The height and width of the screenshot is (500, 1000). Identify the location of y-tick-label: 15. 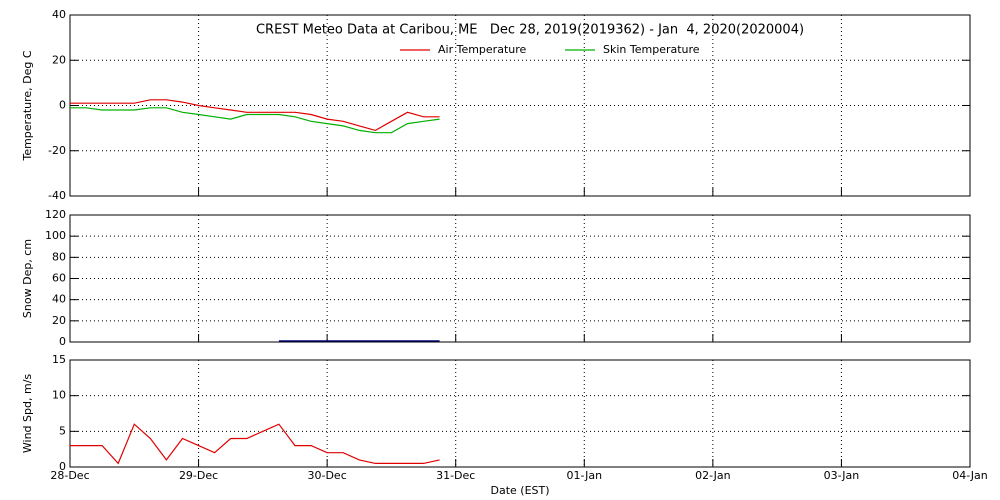
(59, 359).